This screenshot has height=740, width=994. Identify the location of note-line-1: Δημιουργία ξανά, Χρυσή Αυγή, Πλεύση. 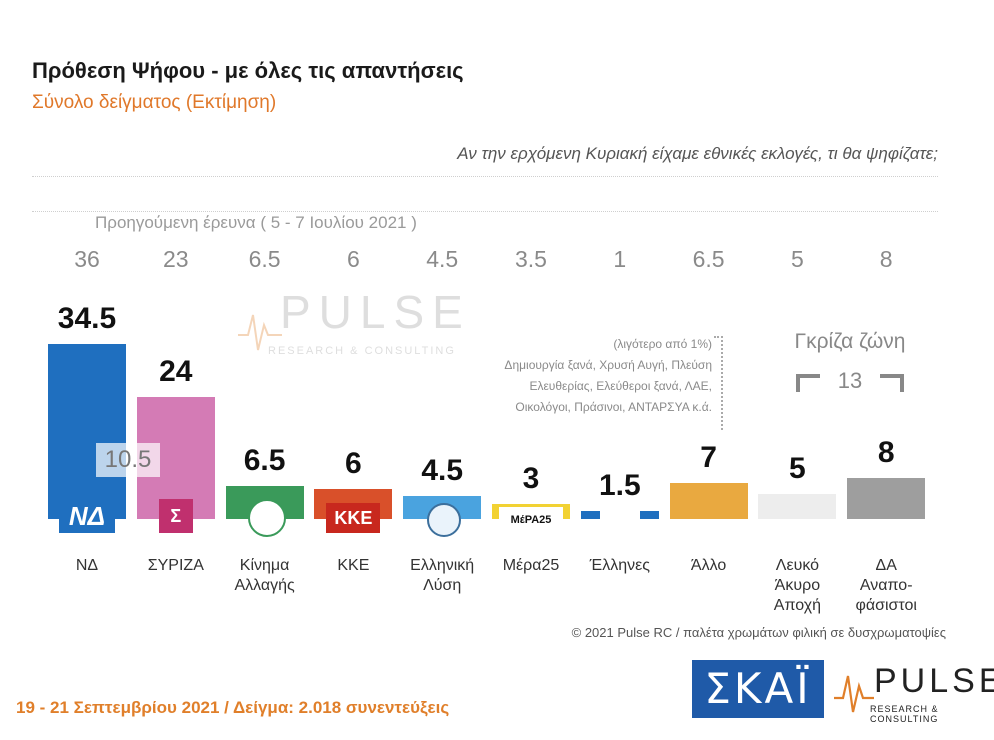
(608, 365).